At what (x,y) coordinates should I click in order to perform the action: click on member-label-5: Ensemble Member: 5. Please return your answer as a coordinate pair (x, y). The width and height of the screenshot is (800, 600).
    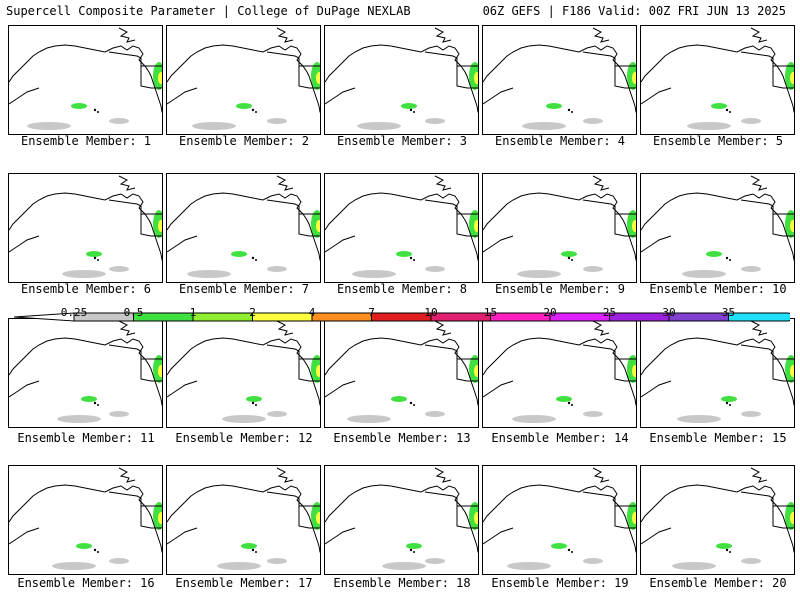
    Looking at the image, I should click on (718, 141).